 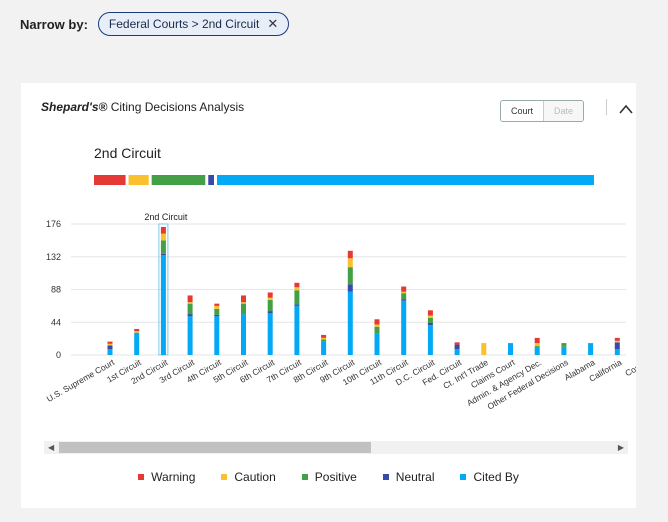 I want to click on summary-segment-warning, so click(x=110, y=180).